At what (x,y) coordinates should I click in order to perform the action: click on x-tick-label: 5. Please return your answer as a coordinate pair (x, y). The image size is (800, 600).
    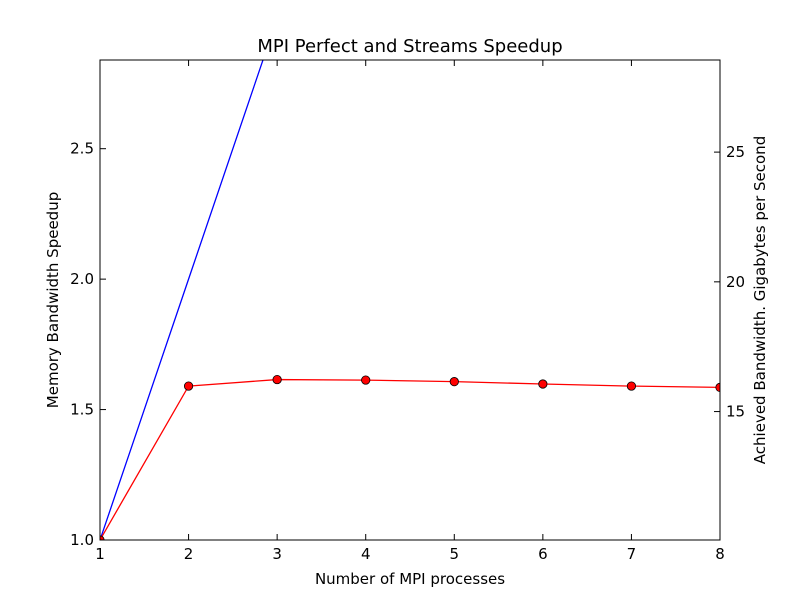
    Looking at the image, I should click on (455, 554).